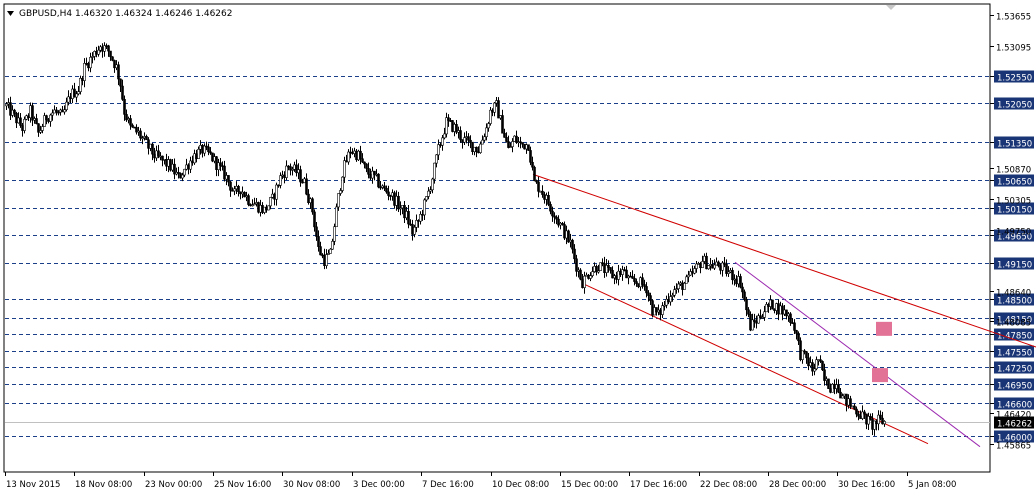 This screenshot has width=1036, height=497. Describe the element at coordinates (311, 485) in the screenshot. I see `time-axis-label: 30 Nov 08:00` at that location.